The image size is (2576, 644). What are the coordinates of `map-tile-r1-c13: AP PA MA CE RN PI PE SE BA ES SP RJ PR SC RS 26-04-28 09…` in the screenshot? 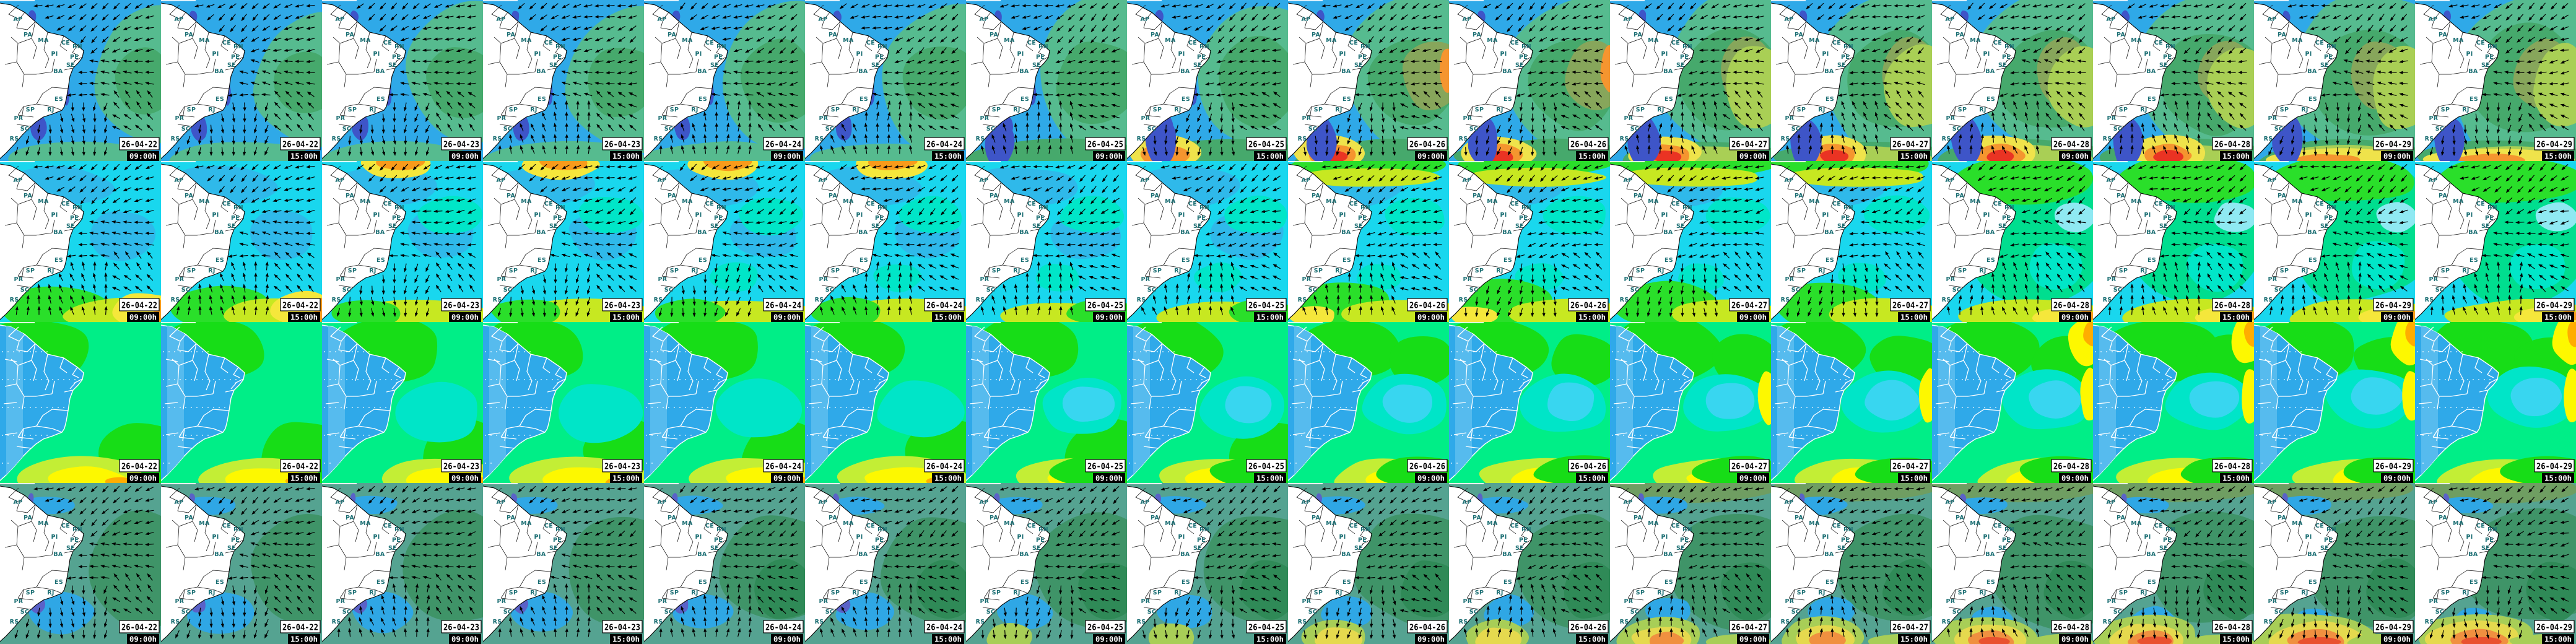 It's located at (2012, 80).